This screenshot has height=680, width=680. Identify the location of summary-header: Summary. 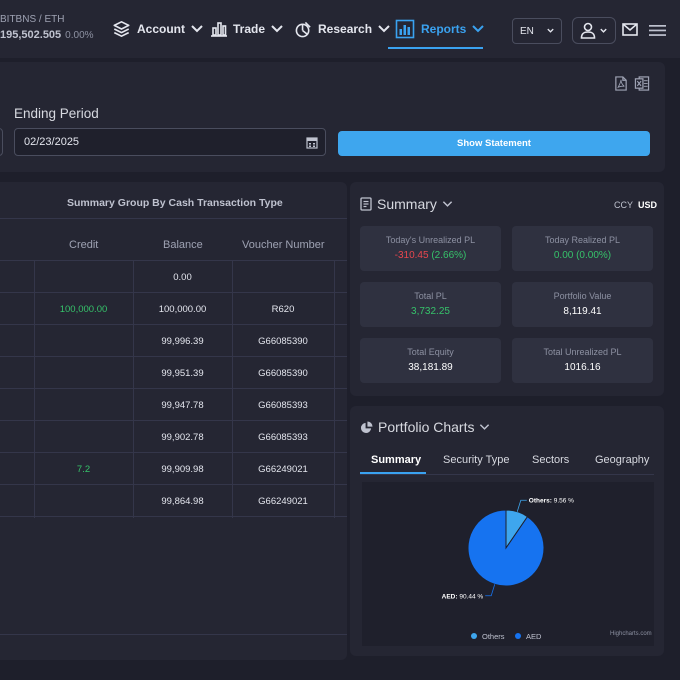
(406, 204).